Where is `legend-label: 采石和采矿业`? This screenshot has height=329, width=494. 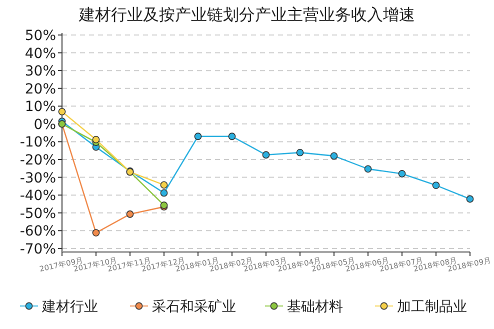
legend-label: 采石和采矿业 is located at coordinates (194, 307).